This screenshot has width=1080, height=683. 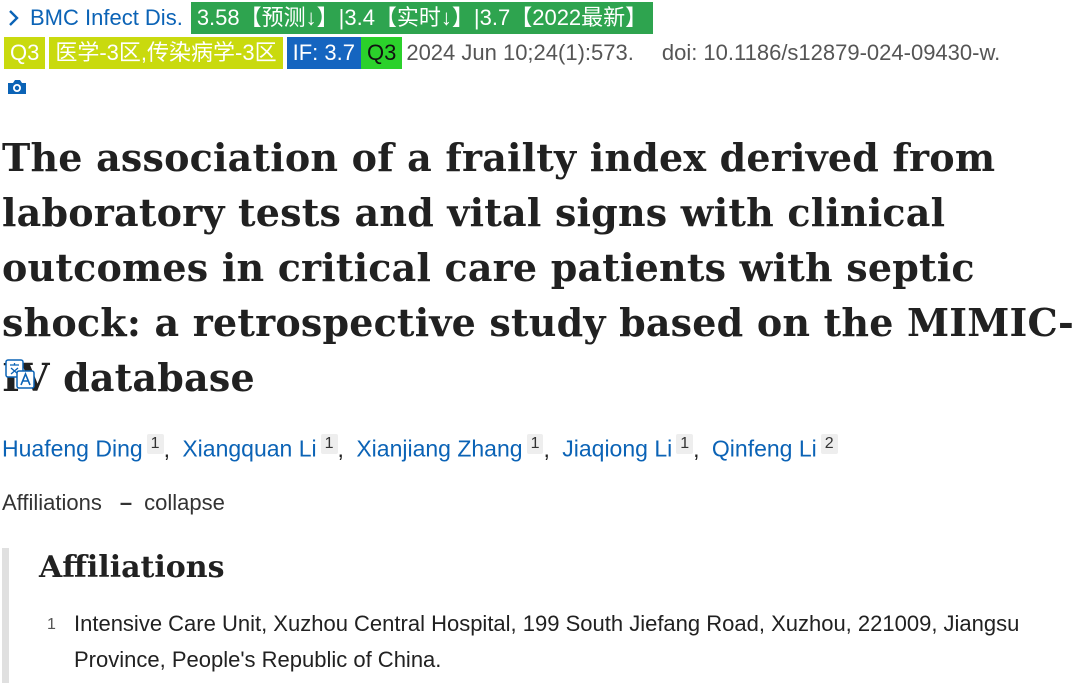 I want to click on doi-link: doi: 10.1186/s12879-024-09430-w., so click(x=831, y=52).